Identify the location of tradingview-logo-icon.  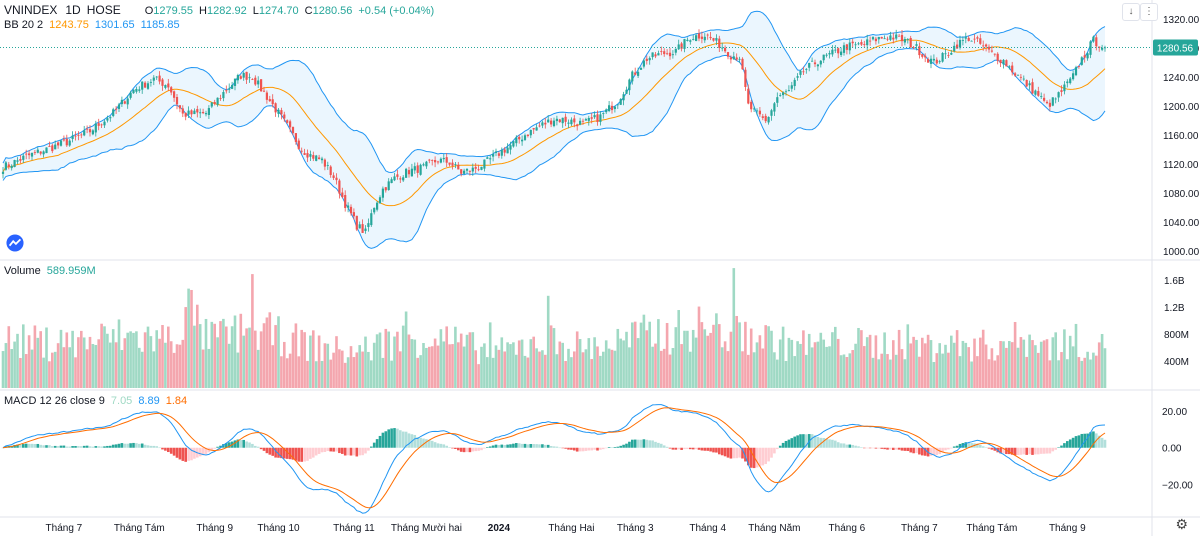
(15, 243).